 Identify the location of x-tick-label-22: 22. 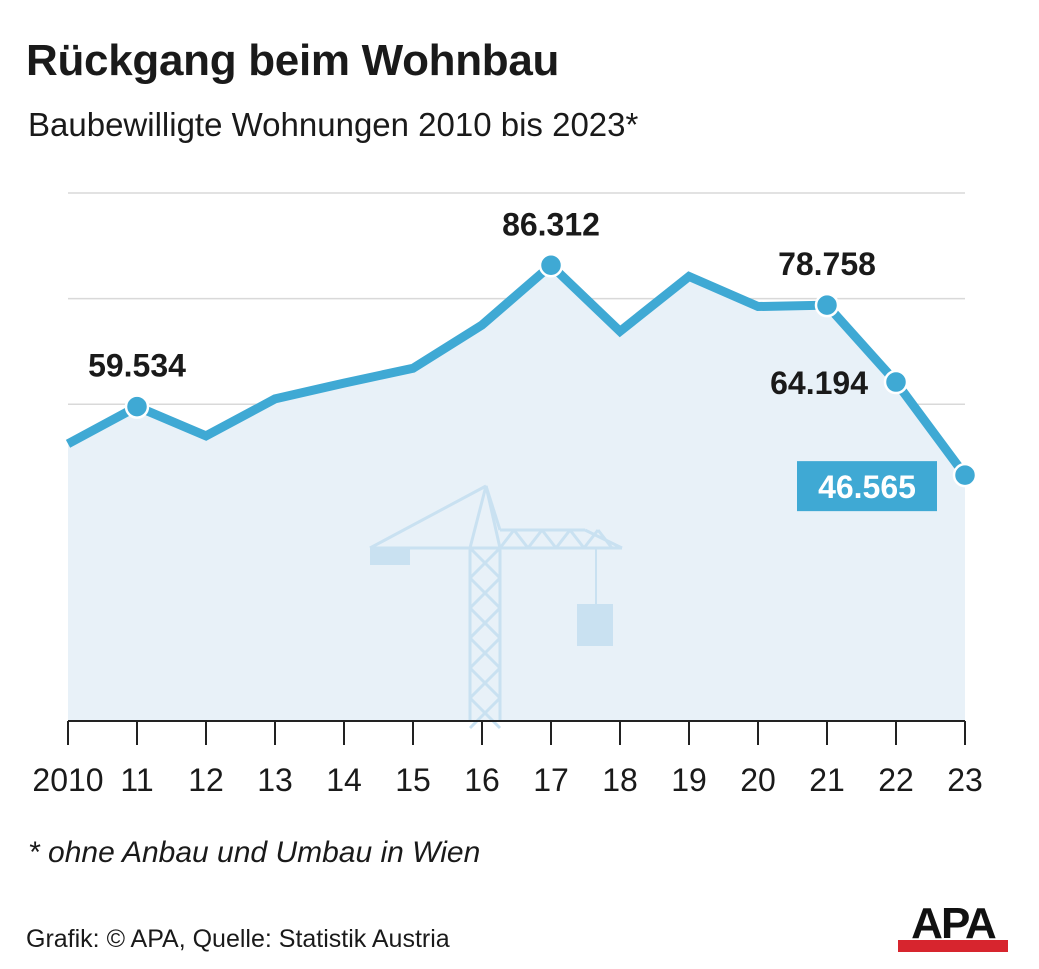
(896, 780).